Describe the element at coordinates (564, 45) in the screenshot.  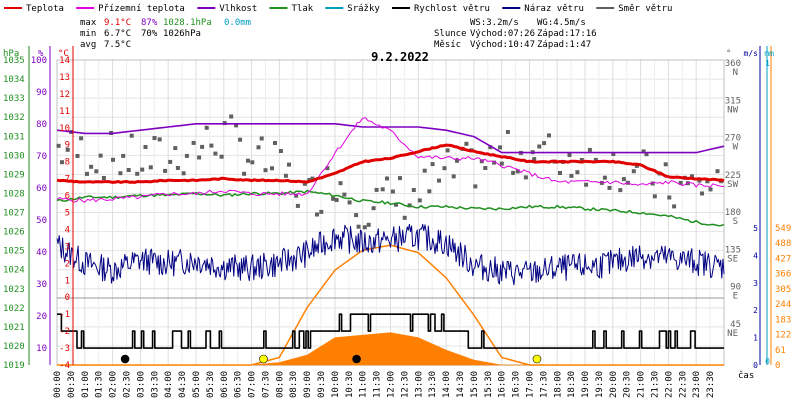
I see `moon-set: Západ:1:47` at that location.